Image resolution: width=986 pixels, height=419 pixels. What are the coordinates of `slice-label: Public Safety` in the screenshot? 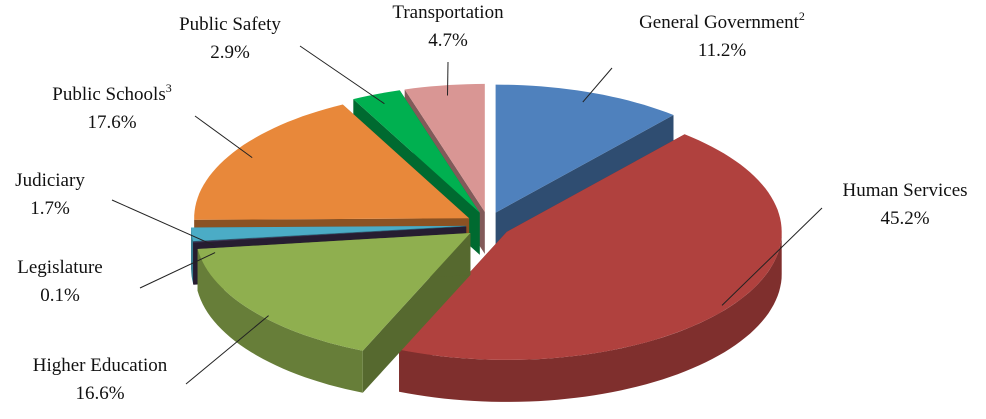 It's located at (230, 24).